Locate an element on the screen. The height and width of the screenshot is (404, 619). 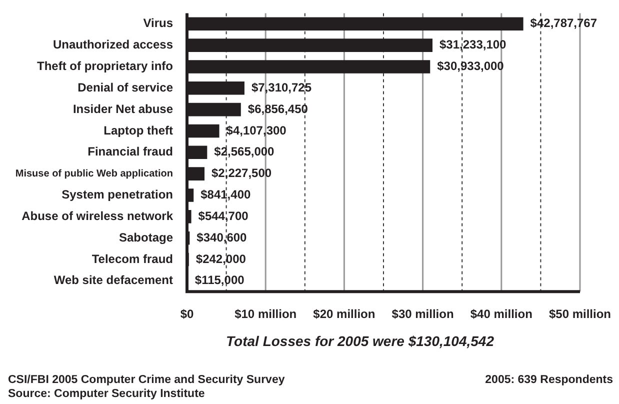
data-label: $7,310,725 is located at coordinates (281, 87).